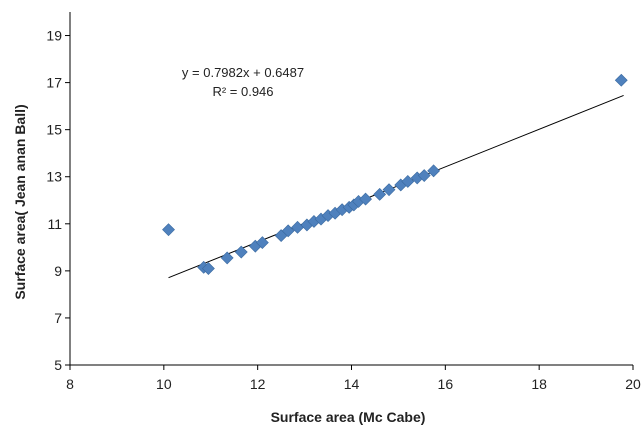 The image size is (643, 427). Describe the element at coordinates (539, 384) in the screenshot. I see `x-tick-label: 18` at that location.